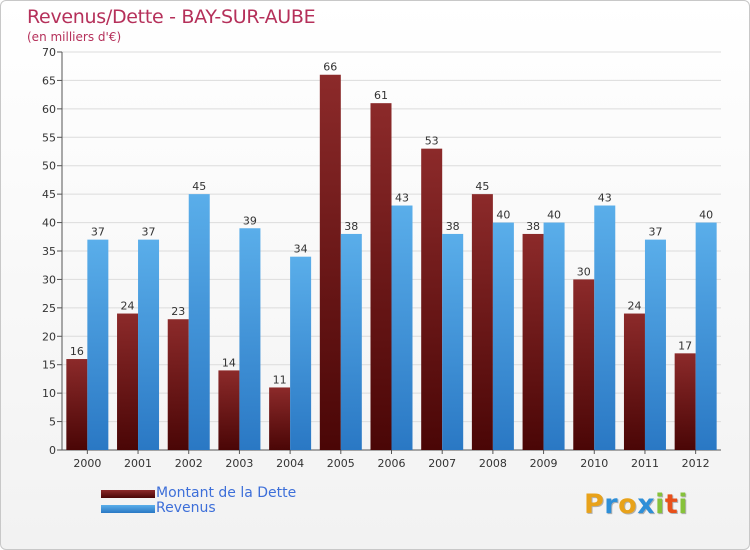  I want to click on y-tick-label: 70, so click(49, 52).